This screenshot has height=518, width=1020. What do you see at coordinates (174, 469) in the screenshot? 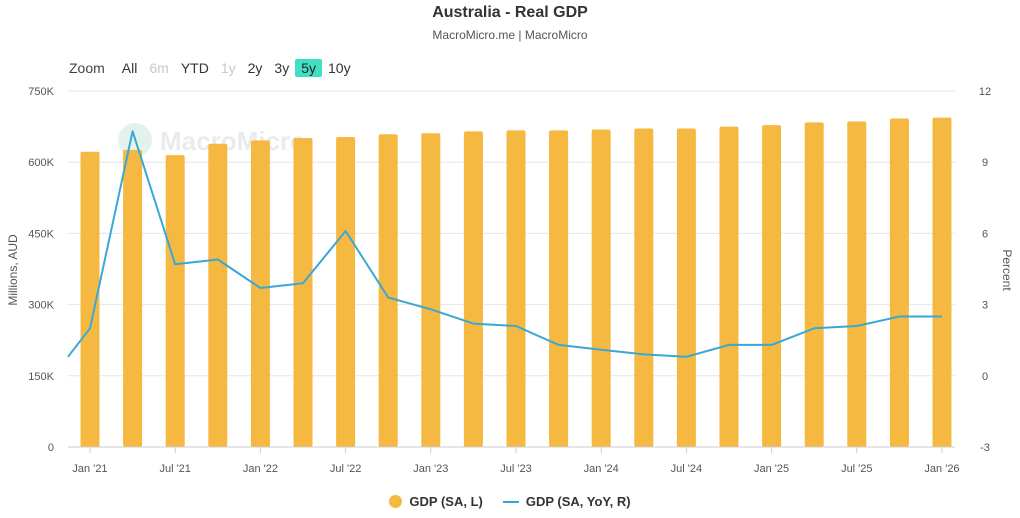
I see `x-tick-label: Jul '21` at bounding box center [174, 469].